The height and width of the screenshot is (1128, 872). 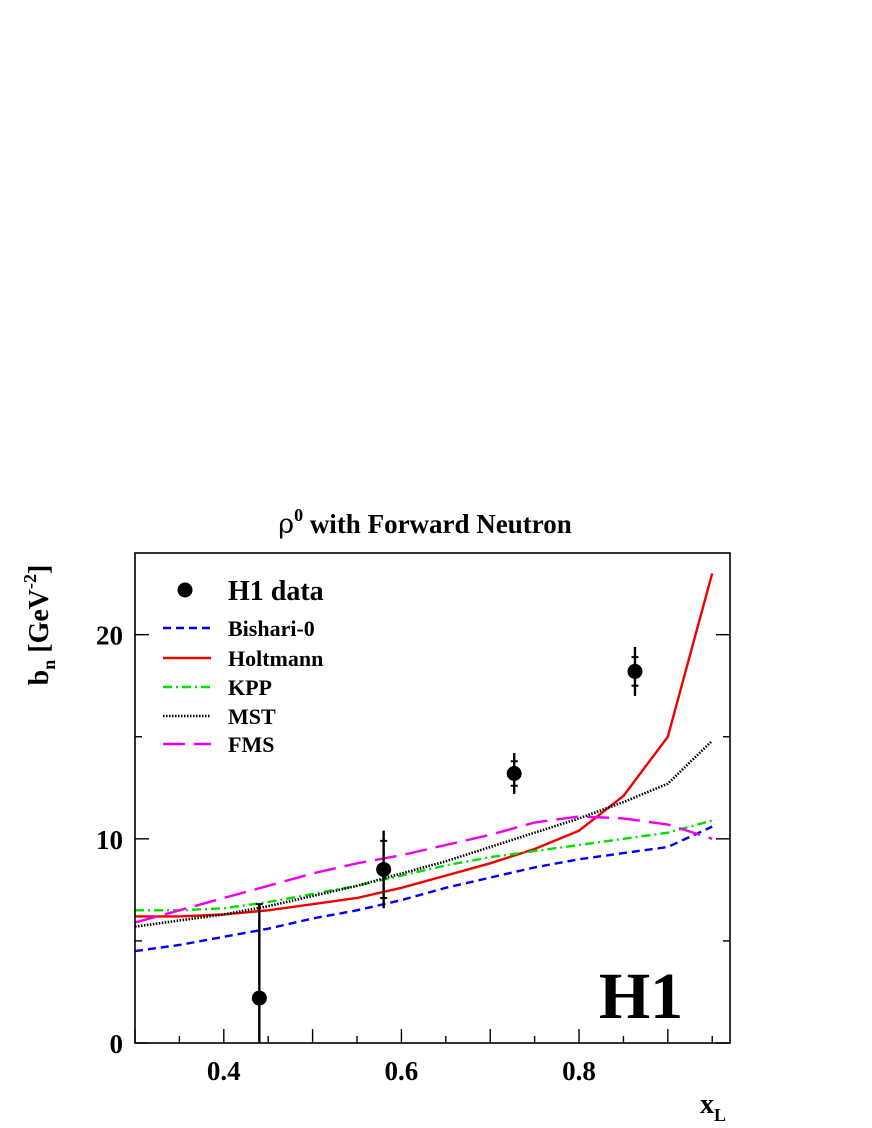 I want to click on series-bishari-0-line, so click(x=423, y=889).